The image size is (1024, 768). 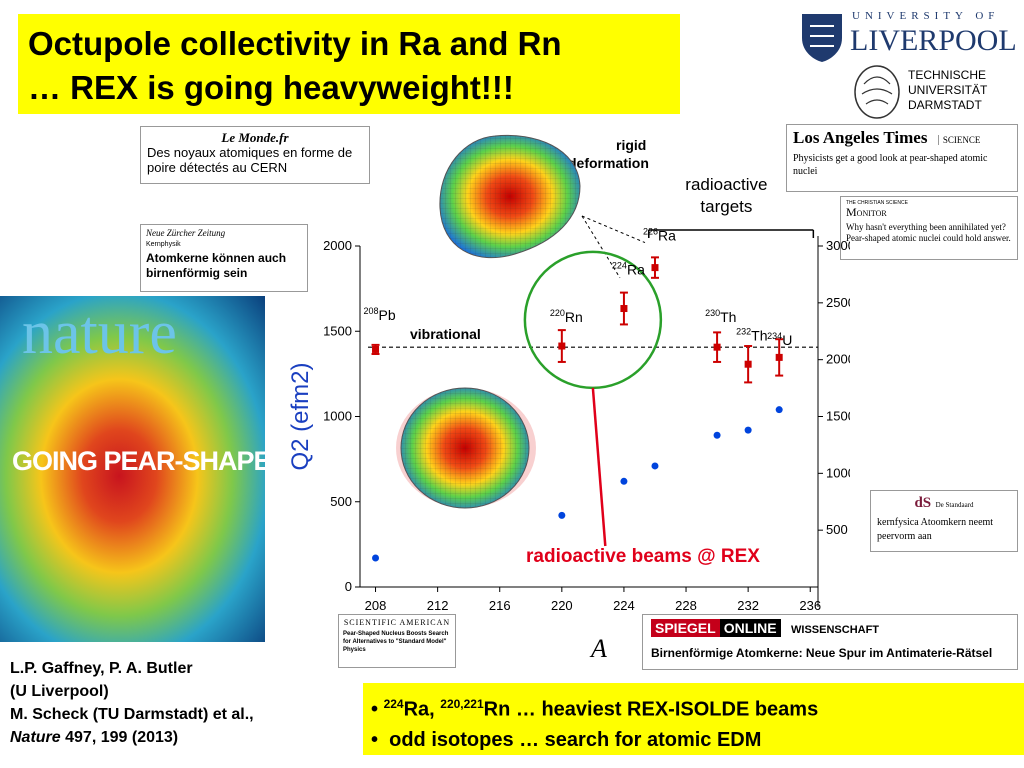 I want to click on isotope-mass: 208, so click(x=371, y=311).